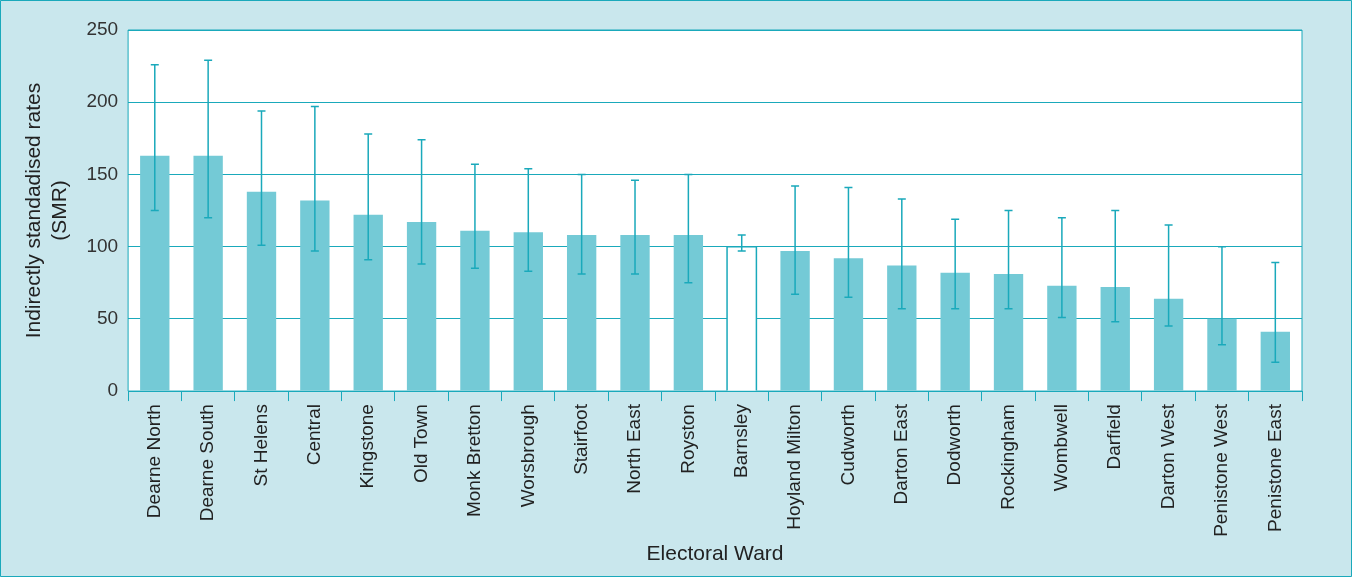 This screenshot has width=1352, height=577. What do you see at coordinates (527, 456) in the screenshot?
I see `x-tick-label: Worsbrough` at bounding box center [527, 456].